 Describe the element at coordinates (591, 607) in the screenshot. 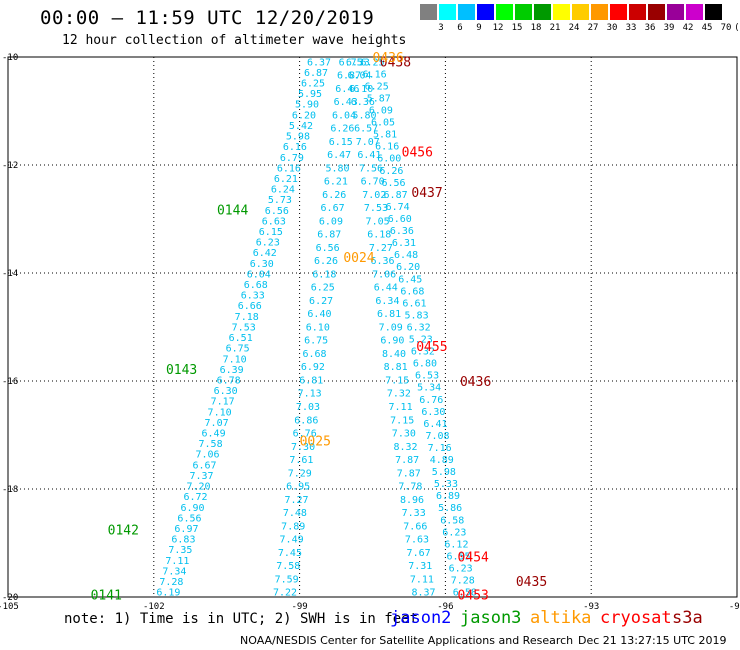

I see `x-tick-label: -93` at that location.